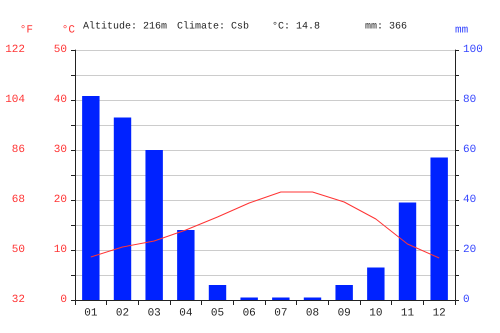 The height and width of the screenshot is (333, 500). What do you see at coordinates (469, 100) in the screenshot?
I see `y2-tick-label: 80` at bounding box center [469, 100].